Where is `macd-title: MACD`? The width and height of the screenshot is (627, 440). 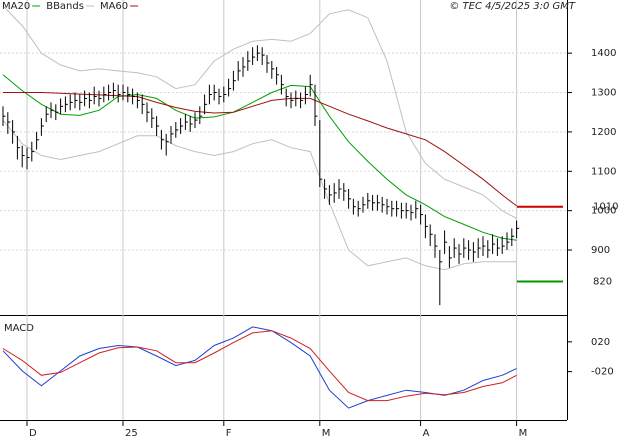 macd-title: MACD is located at coordinates (19, 328).